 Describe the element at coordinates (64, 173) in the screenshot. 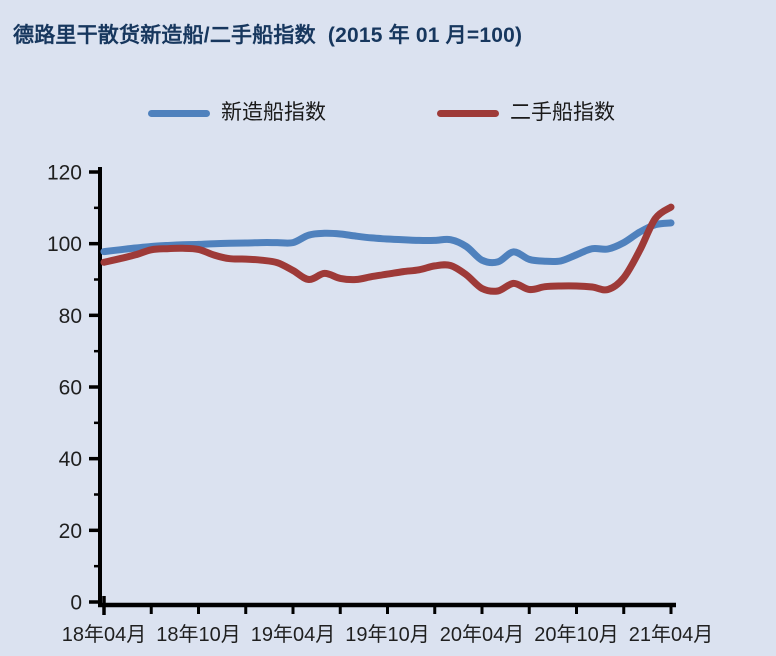

I see `y-tick-label: 120` at that location.